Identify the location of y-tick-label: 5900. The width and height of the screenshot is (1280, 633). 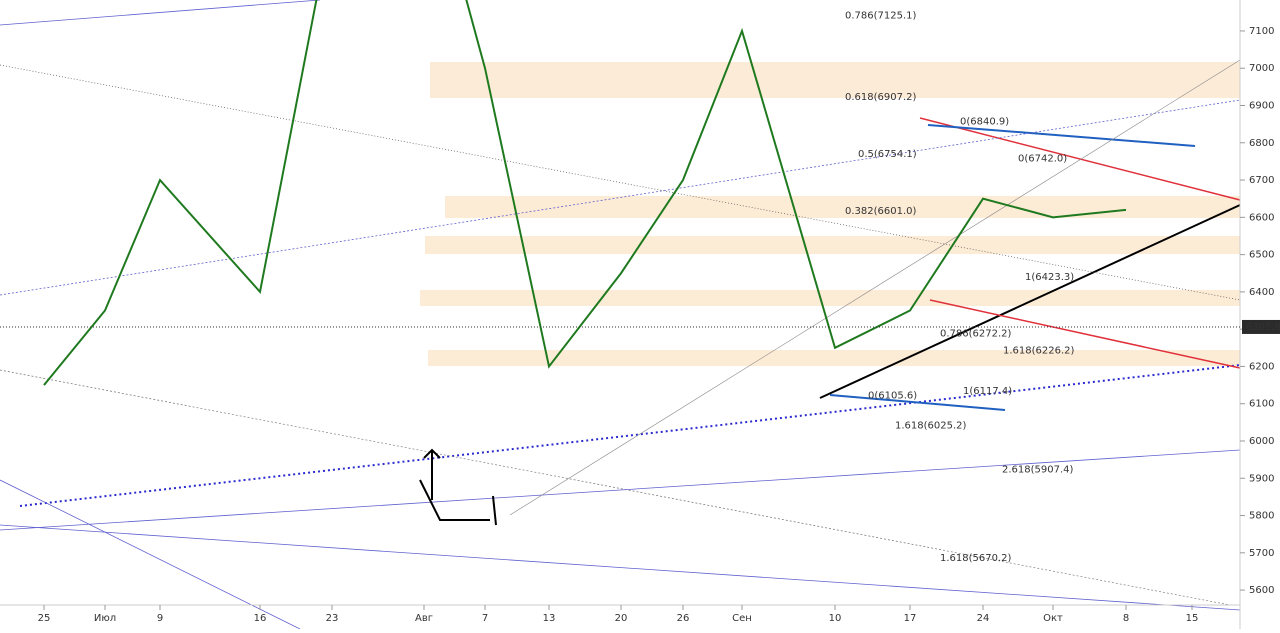
(1261, 478).